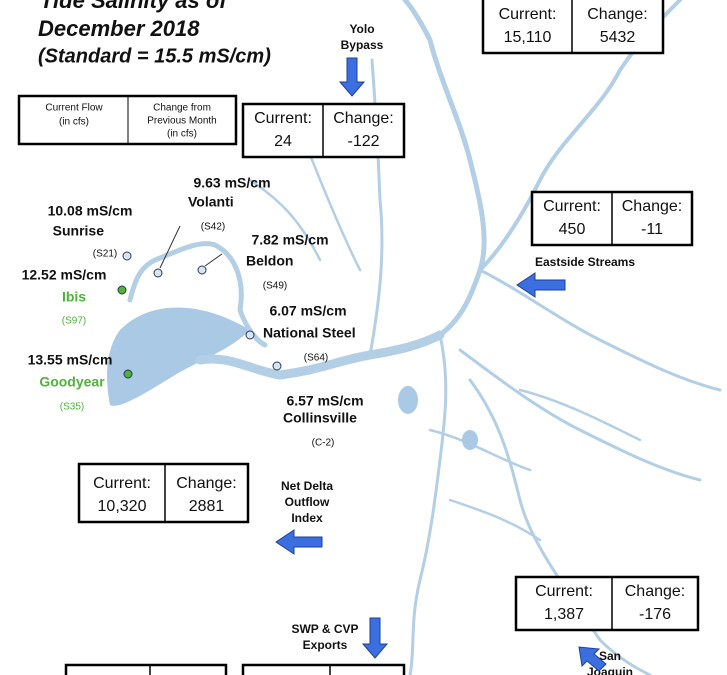 This screenshot has width=727, height=675. Describe the element at coordinates (211, 202) in the screenshot. I see `station-name: Volanti` at that location.